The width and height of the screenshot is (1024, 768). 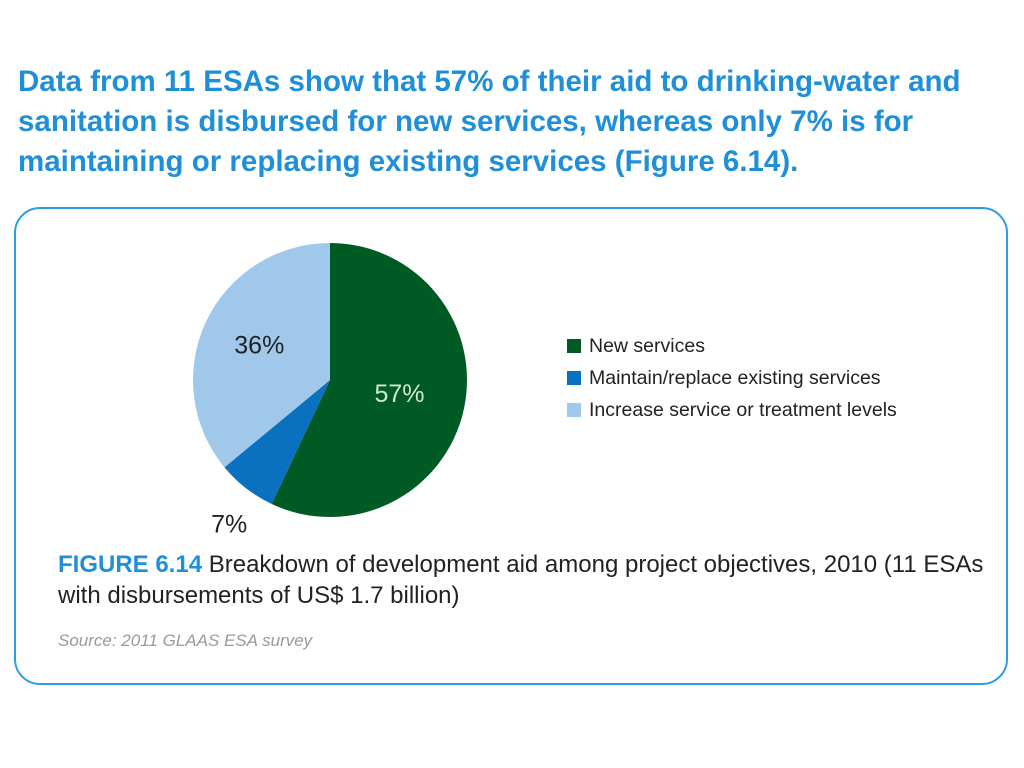 I want to click on pie-slice-maintain-replace-existing-services, so click(x=277, y=442).